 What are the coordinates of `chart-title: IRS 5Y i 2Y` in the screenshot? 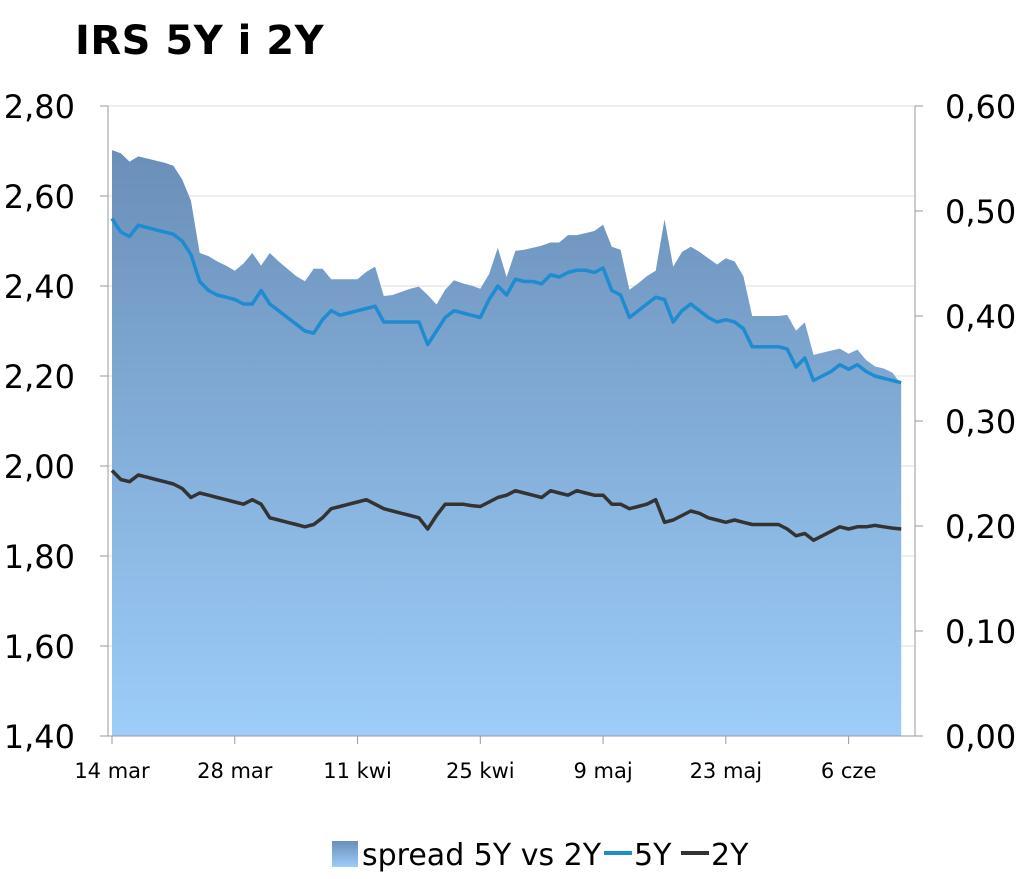 It's located at (200, 41).